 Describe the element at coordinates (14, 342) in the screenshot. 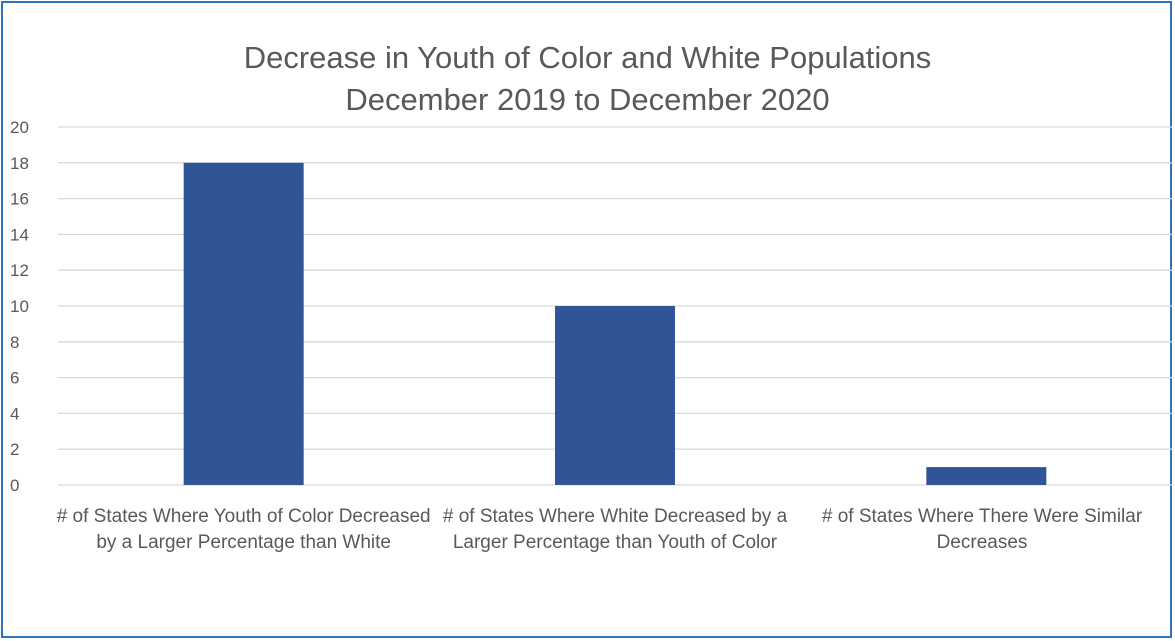

I see `y-tick-label: 8` at that location.